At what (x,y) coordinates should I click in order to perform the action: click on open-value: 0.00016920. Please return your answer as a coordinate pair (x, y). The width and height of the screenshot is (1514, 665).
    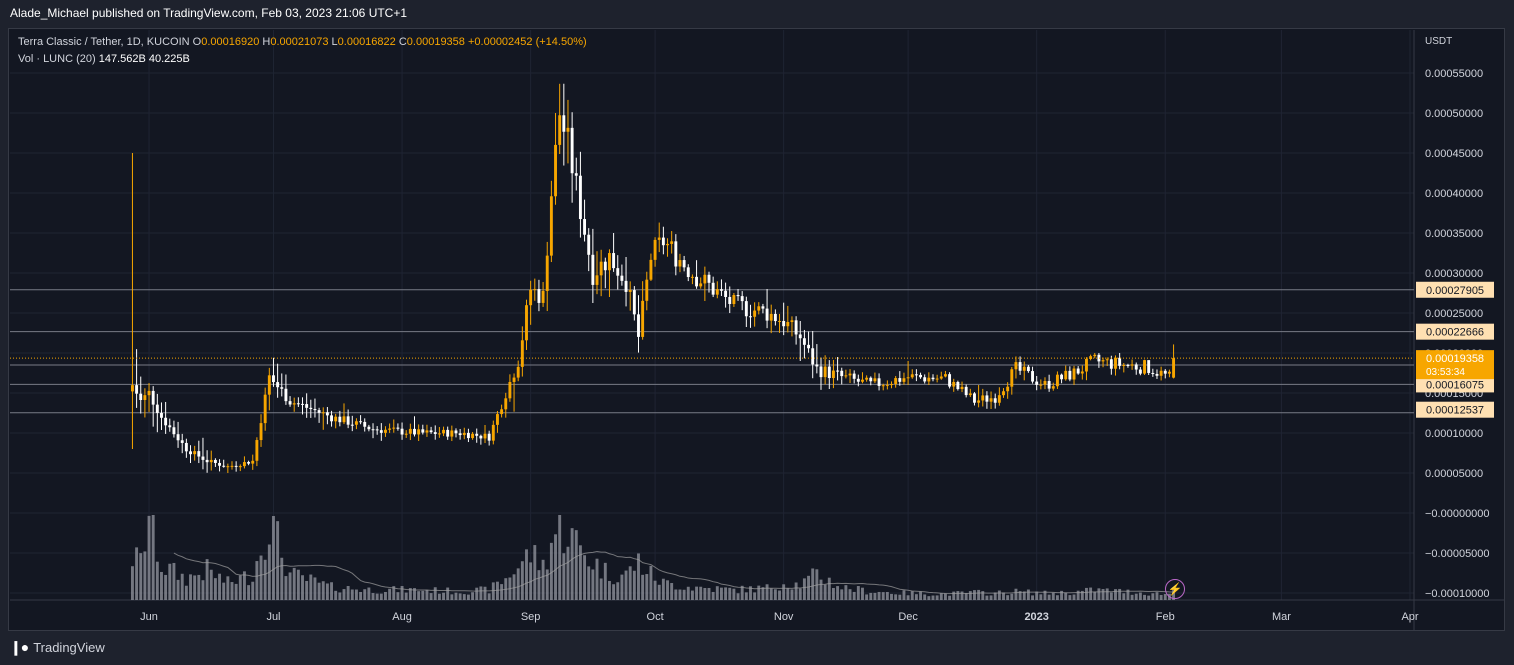
    Looking at the image, I should click on (230, 42).